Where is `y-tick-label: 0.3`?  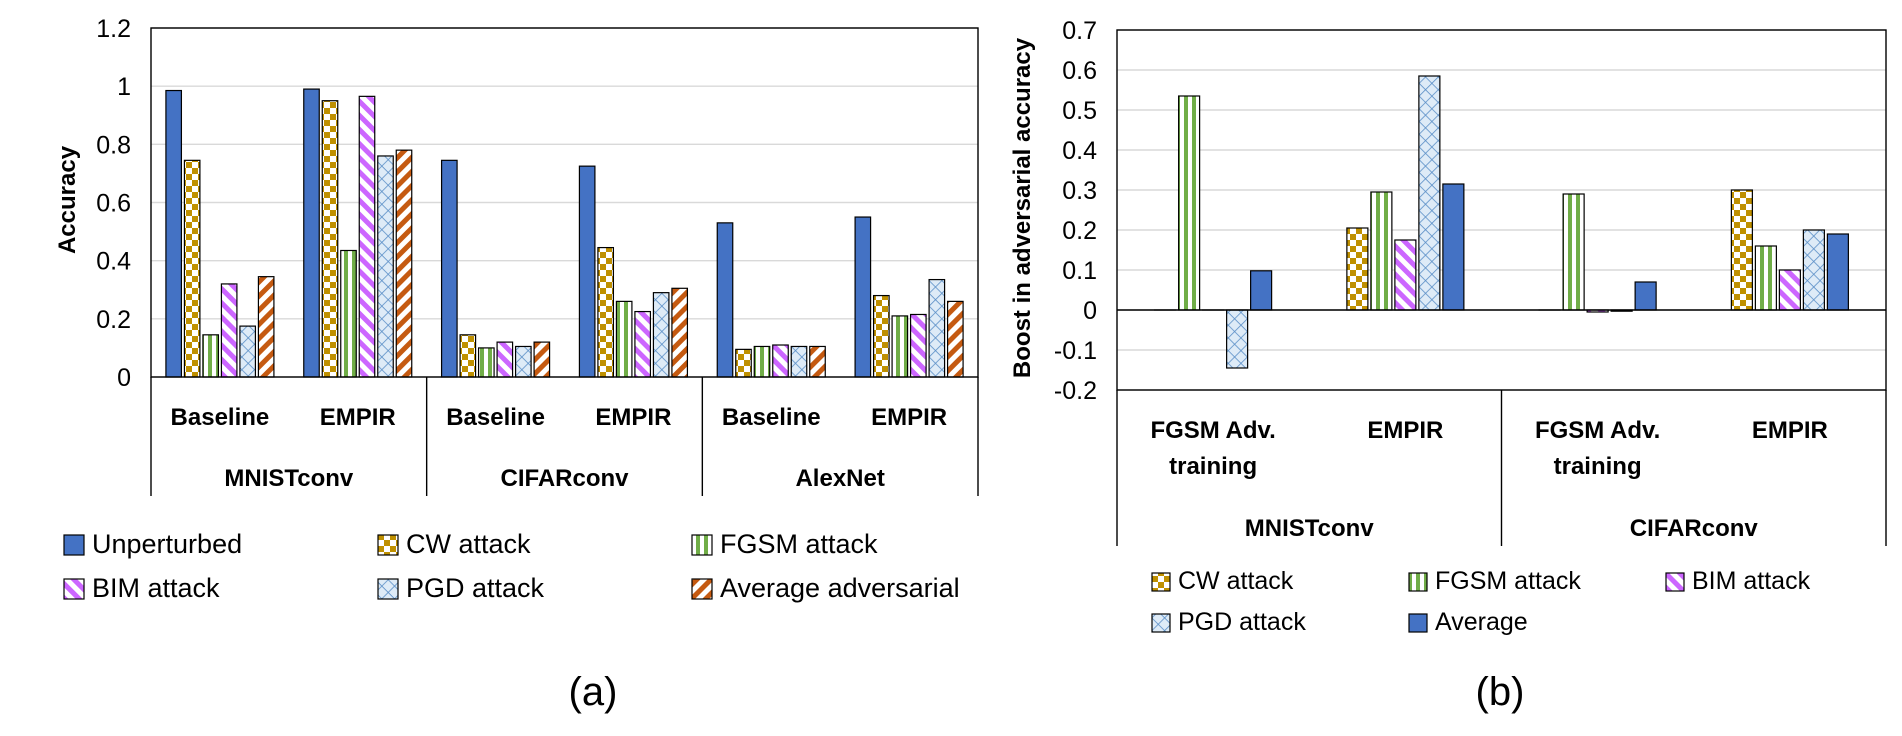
y-tick-label: 0.3 is located at coordinates (1079, 191).